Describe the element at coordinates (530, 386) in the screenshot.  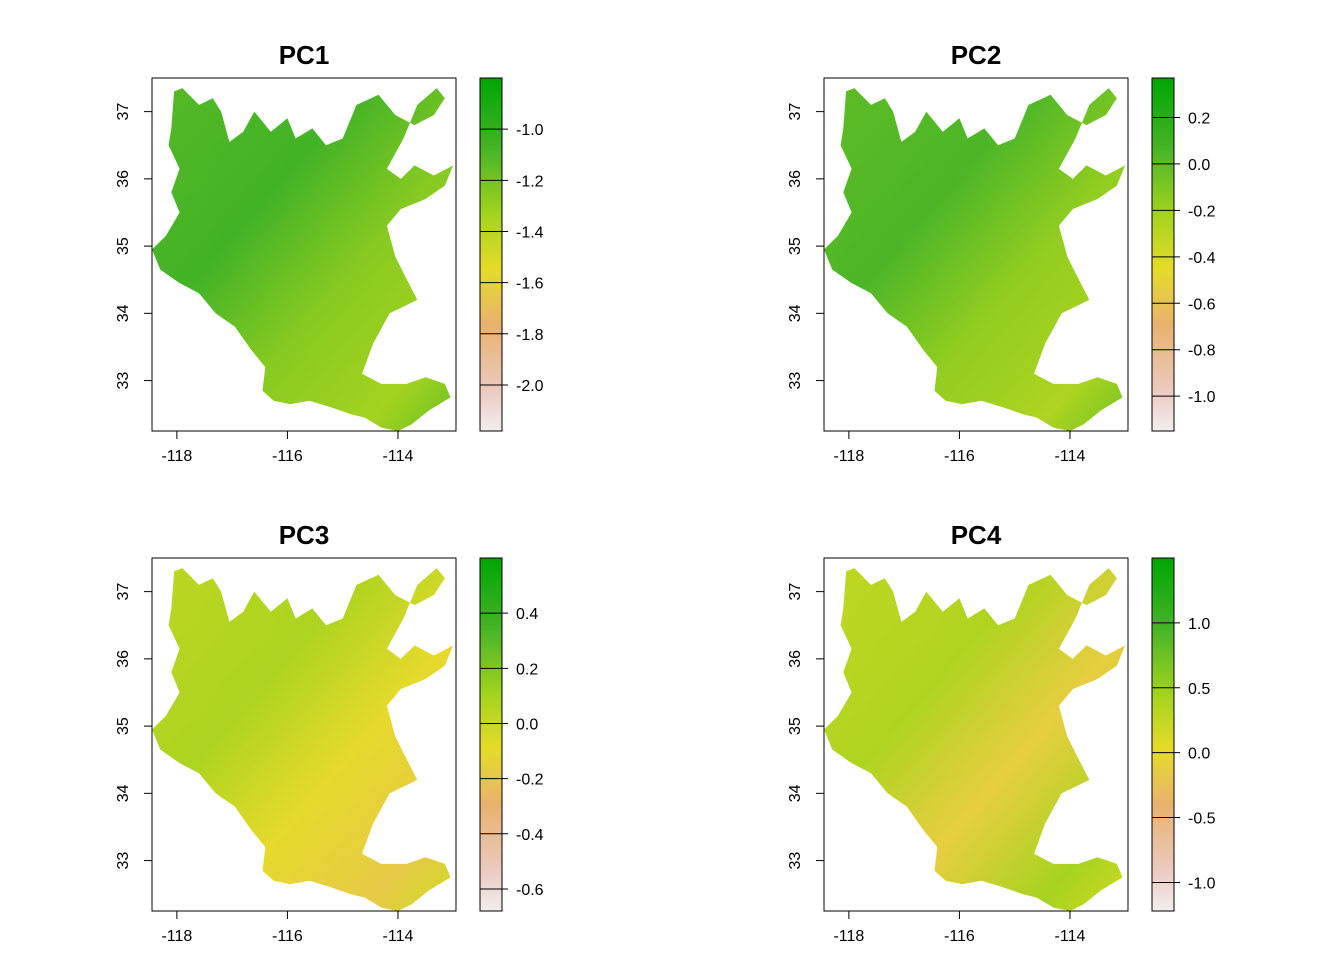
I see `legend-tick-label: -2.0` at that location.